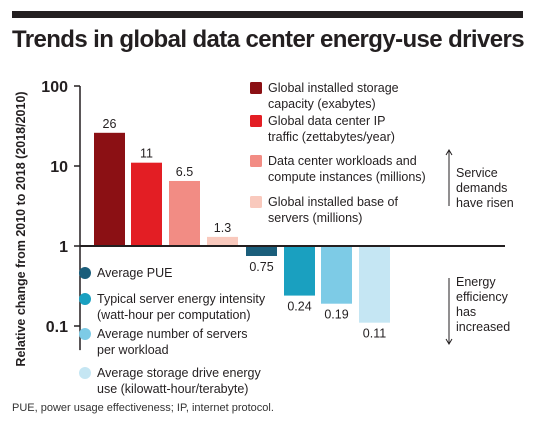 The height and width of the screenshot is (433, 540). I want to click on y-tick-label: 100, so click(54, 87).